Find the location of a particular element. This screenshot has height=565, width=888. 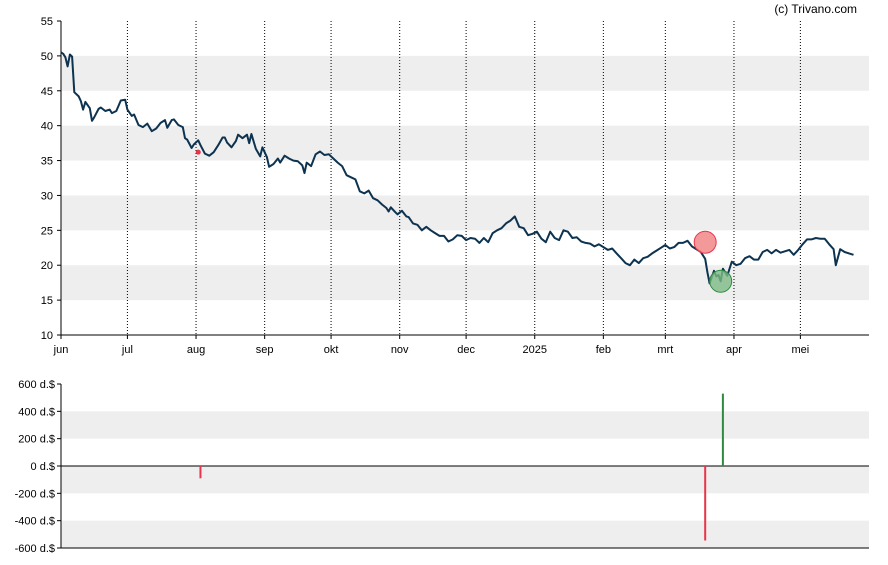

price-y-tick-label: 35 is located at coordinates (47, 162).